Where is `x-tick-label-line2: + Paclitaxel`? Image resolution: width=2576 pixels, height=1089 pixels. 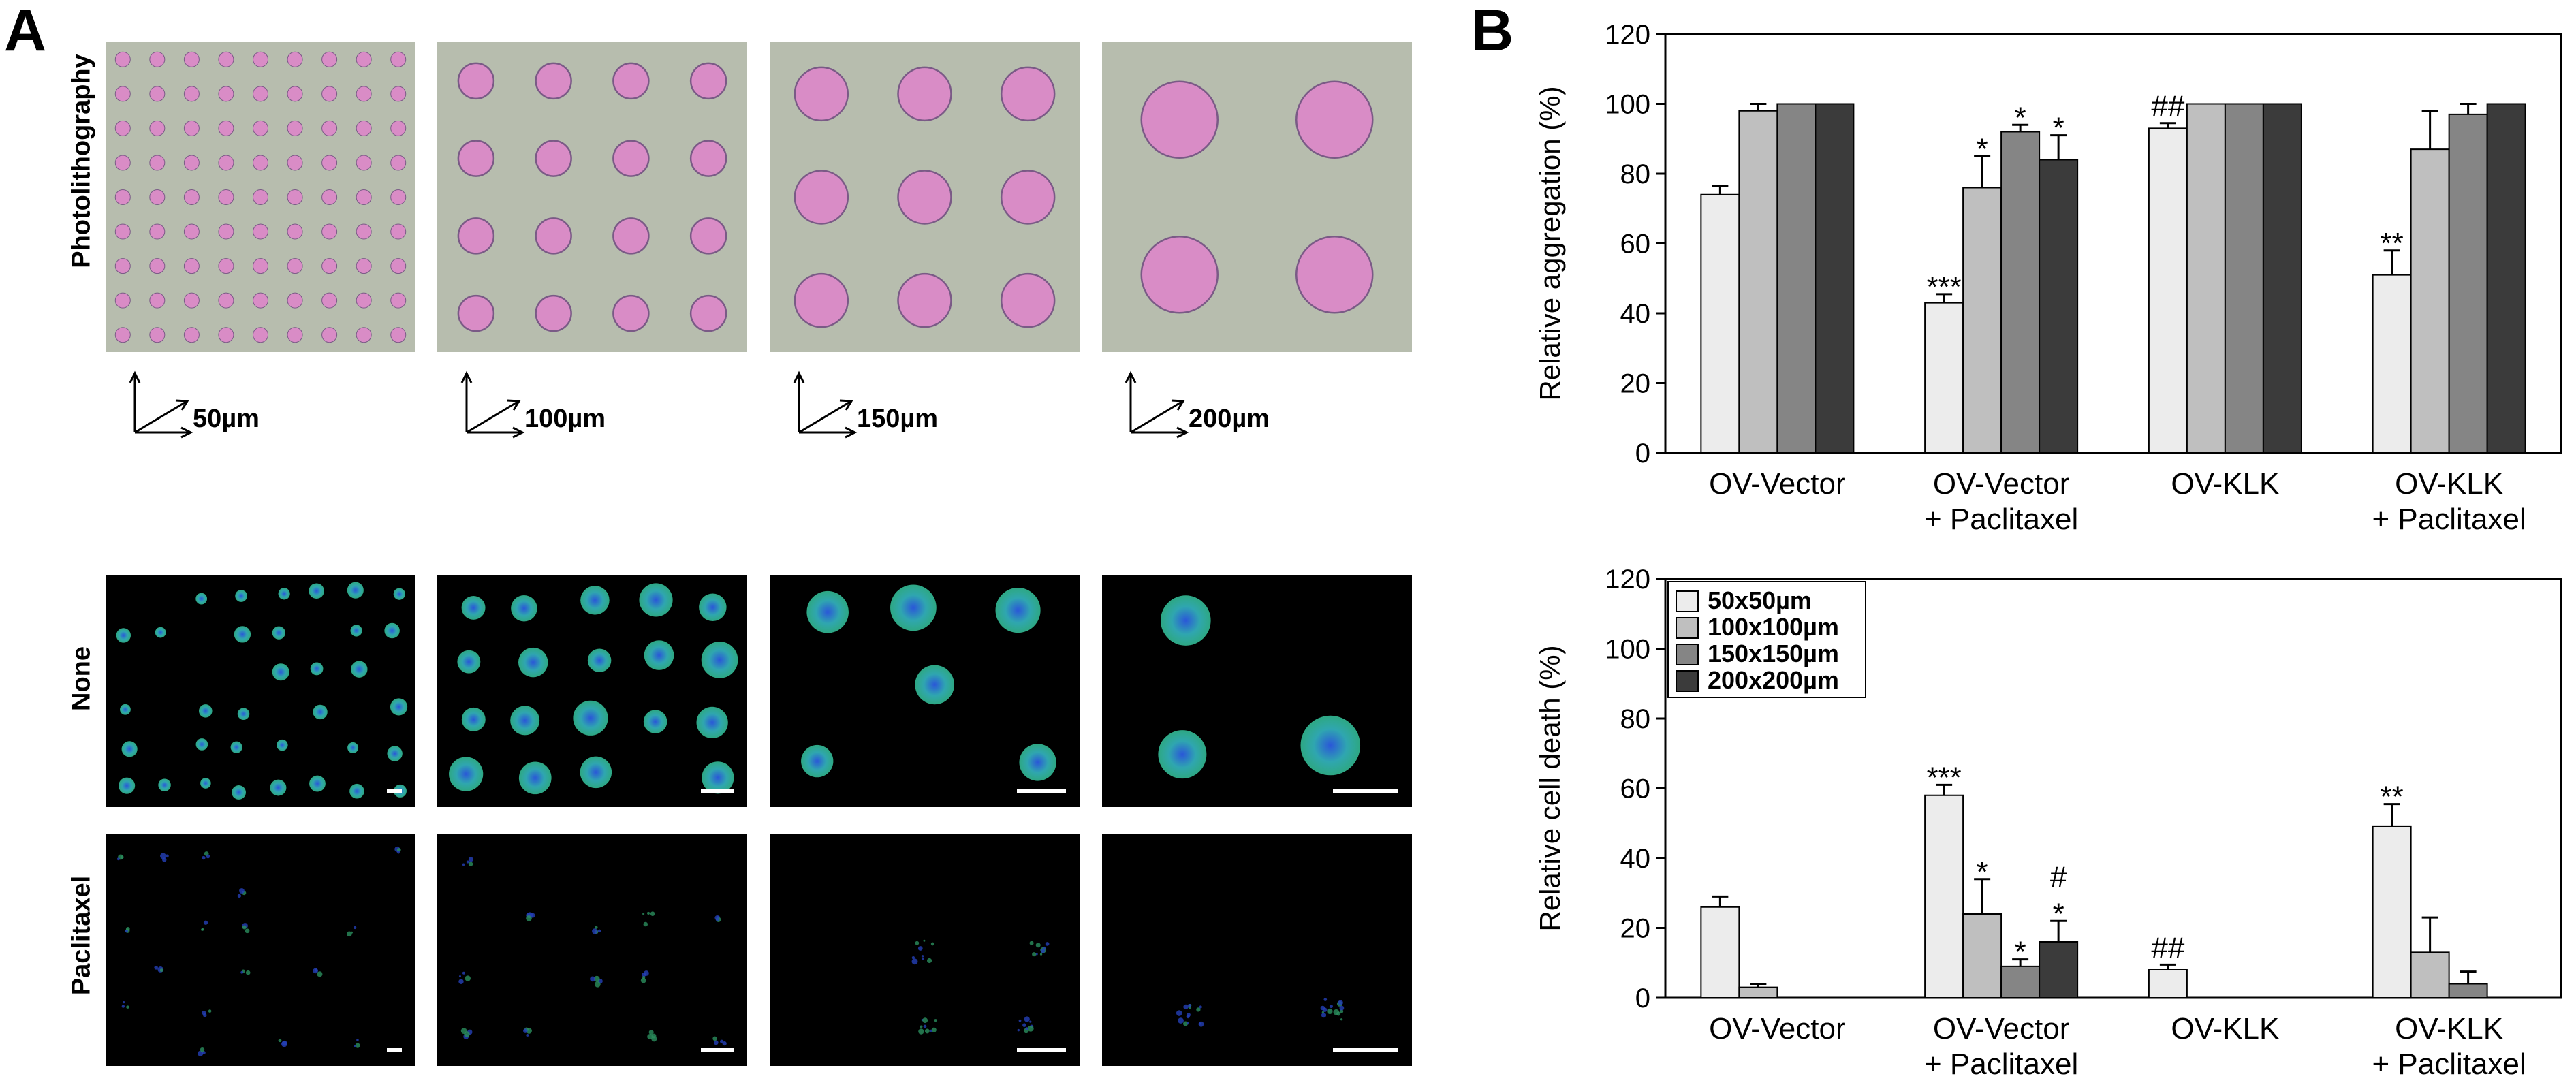
x-tick-label-line2: + Paclitaxel is located at coordinates (2449, 1064).